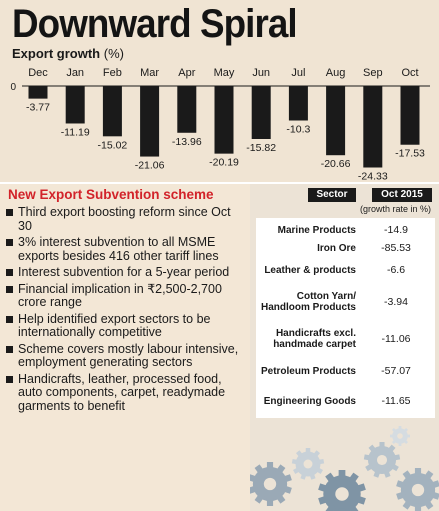 The height and width of the screenshot is (511, 439). I want to click on subtitle-unit: (%), so click(113, 53).